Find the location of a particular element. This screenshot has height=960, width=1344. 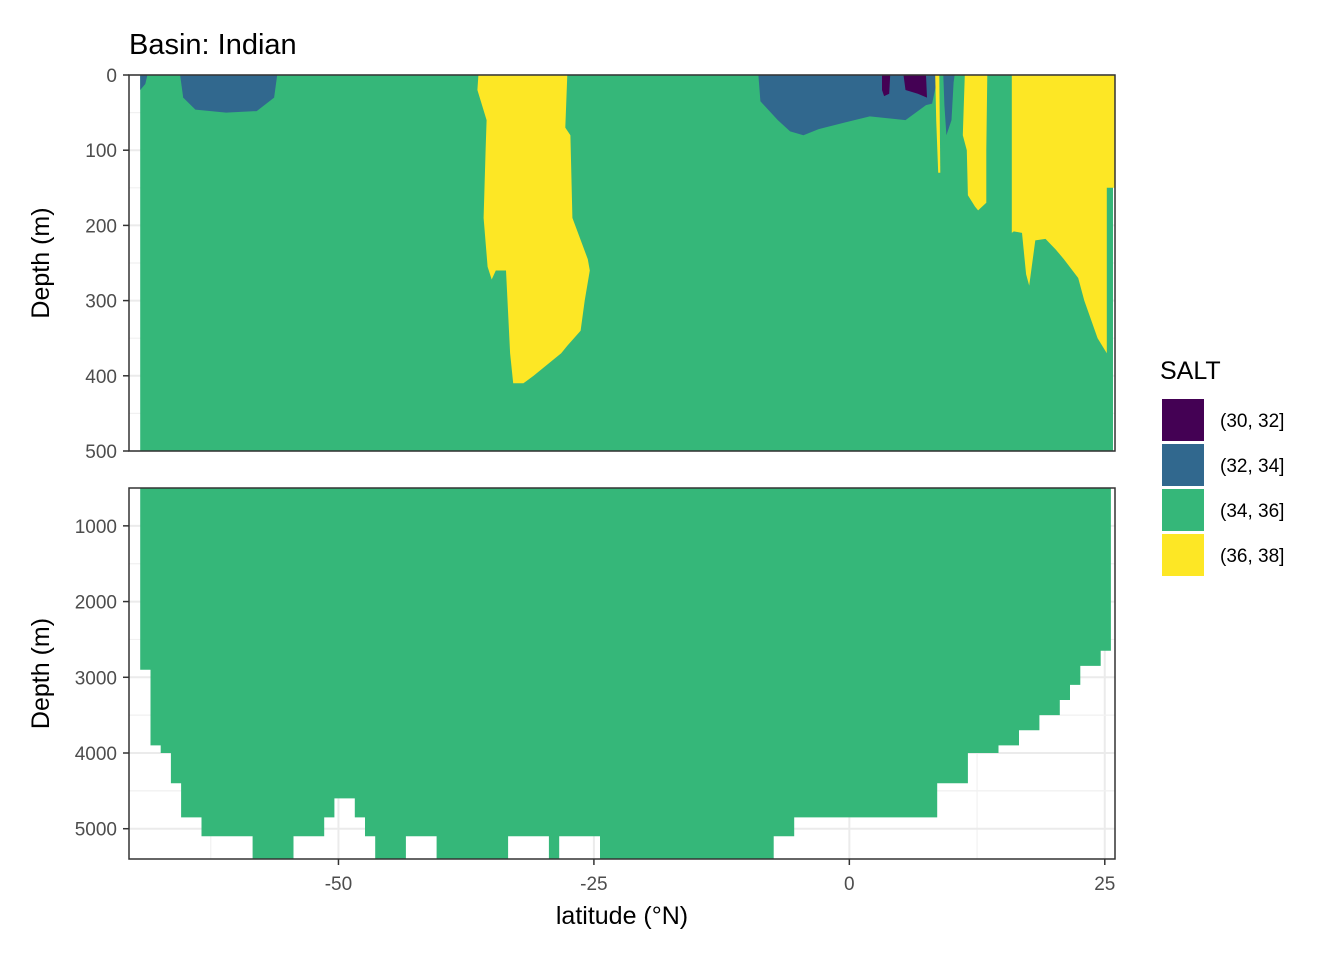

x-axis: -50 -25 0 25 is located at coordinates (720, 877).